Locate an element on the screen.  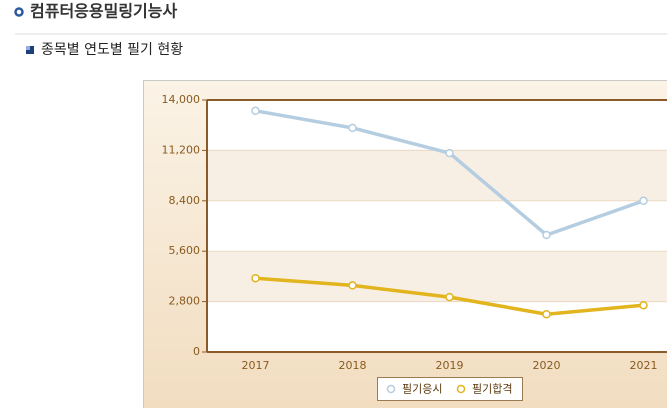
x-tick-label: 2021 is located at coordinates (644, 365).